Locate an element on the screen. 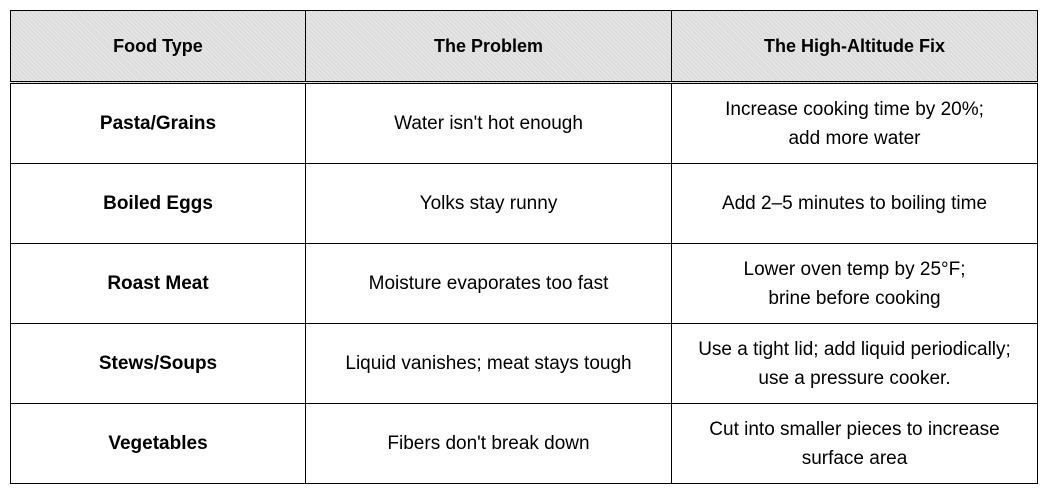  food-type-cell: Roast Meat is located at coordinates (158, 283).